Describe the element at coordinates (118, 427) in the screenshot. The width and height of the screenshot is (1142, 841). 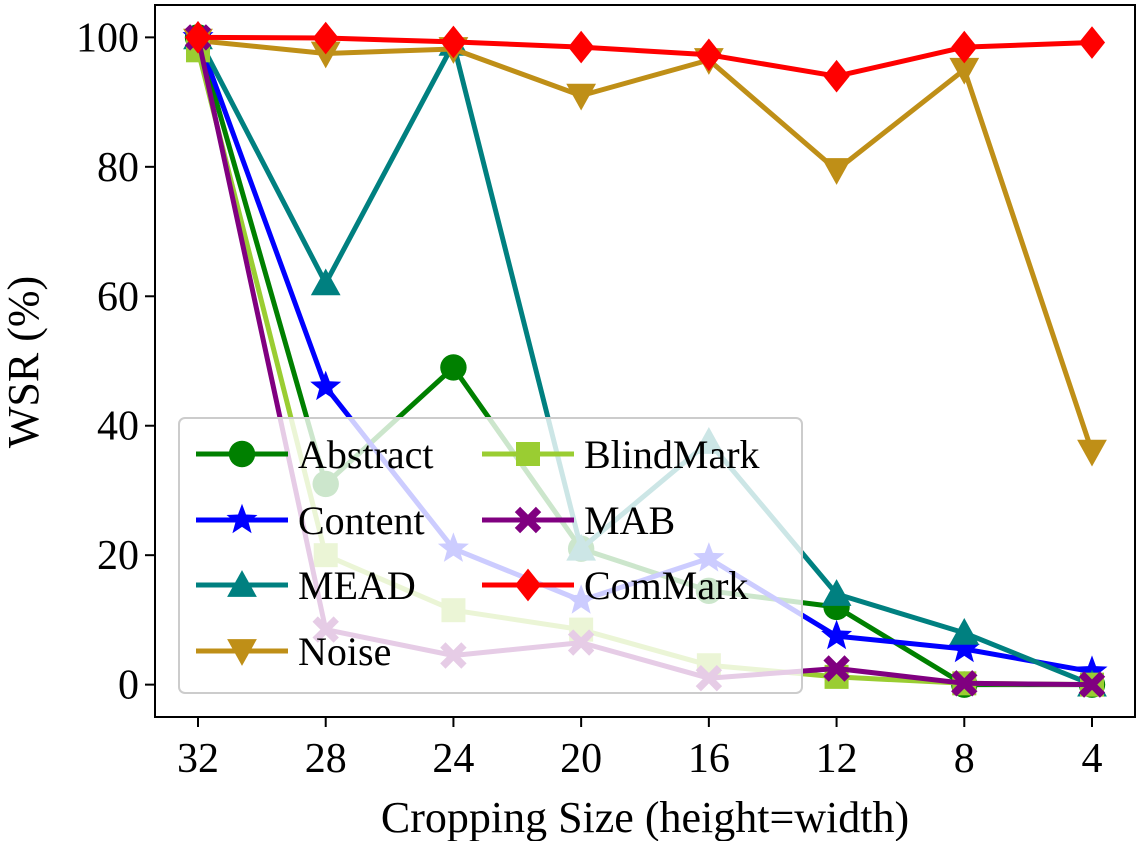
I see `y-tick-label: 40` at that location.